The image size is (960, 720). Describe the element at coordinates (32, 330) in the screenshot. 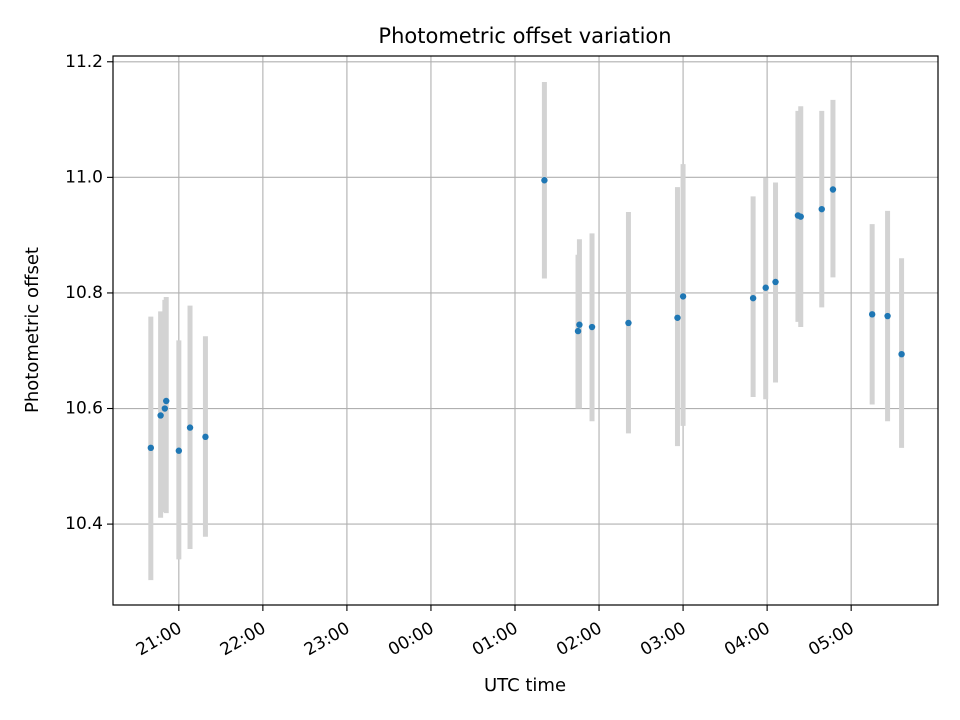

I see `y-axis-label: Photometric offset` at that location.